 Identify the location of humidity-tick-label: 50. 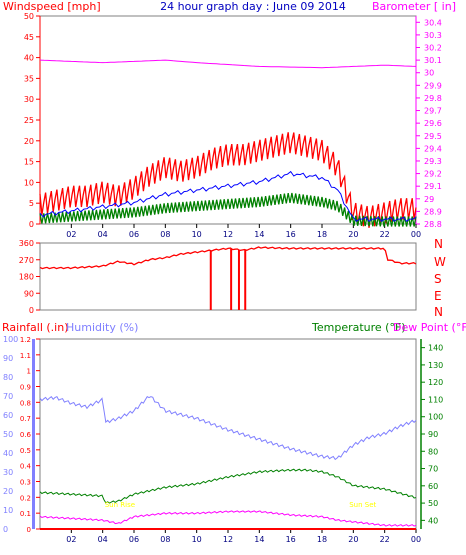
(8, 434).